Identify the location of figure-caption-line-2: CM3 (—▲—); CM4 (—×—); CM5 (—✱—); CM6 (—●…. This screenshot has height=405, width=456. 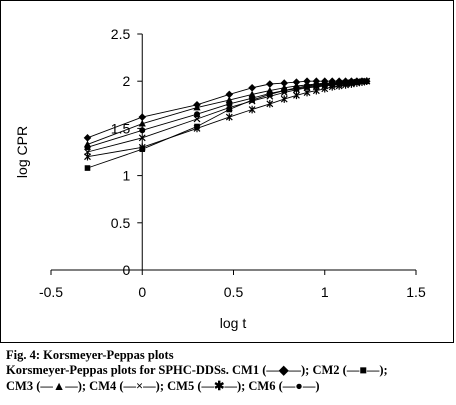
(163, 386).